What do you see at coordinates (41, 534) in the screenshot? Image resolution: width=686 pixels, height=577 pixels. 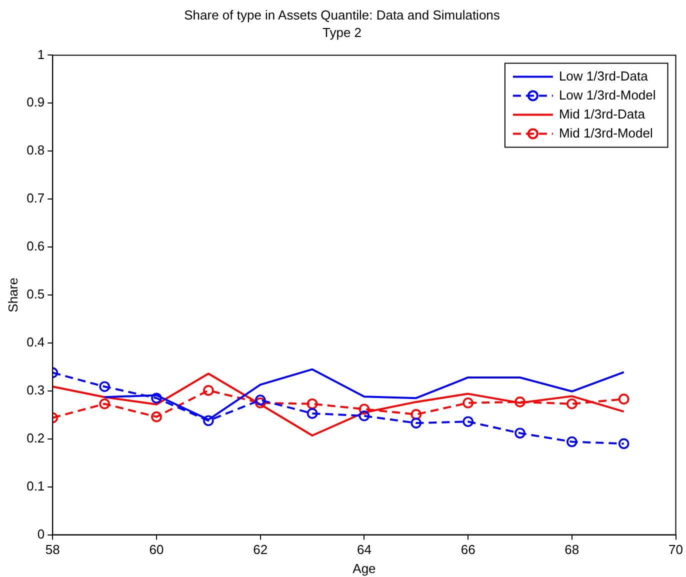 I see `y-tick-label: 0` at bounding box center [41, 534].